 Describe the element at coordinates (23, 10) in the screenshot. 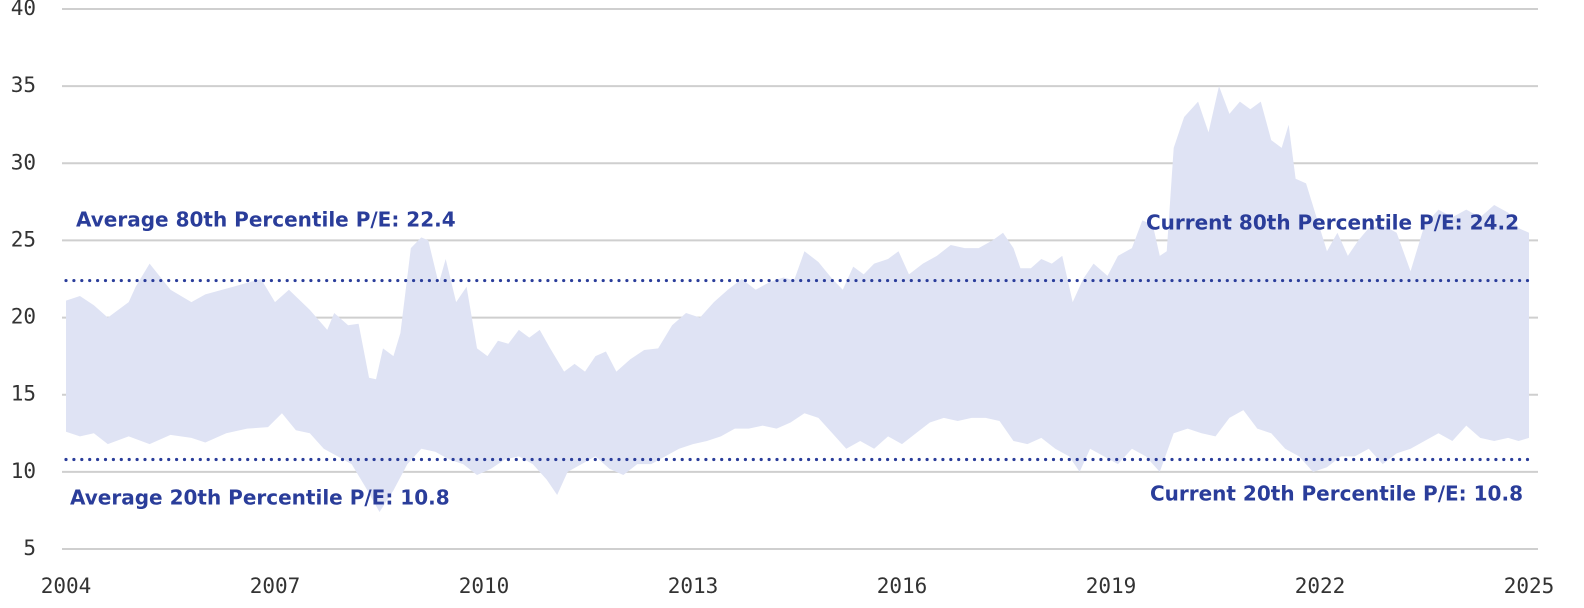

I see `y-tick-label: 40` at that location.